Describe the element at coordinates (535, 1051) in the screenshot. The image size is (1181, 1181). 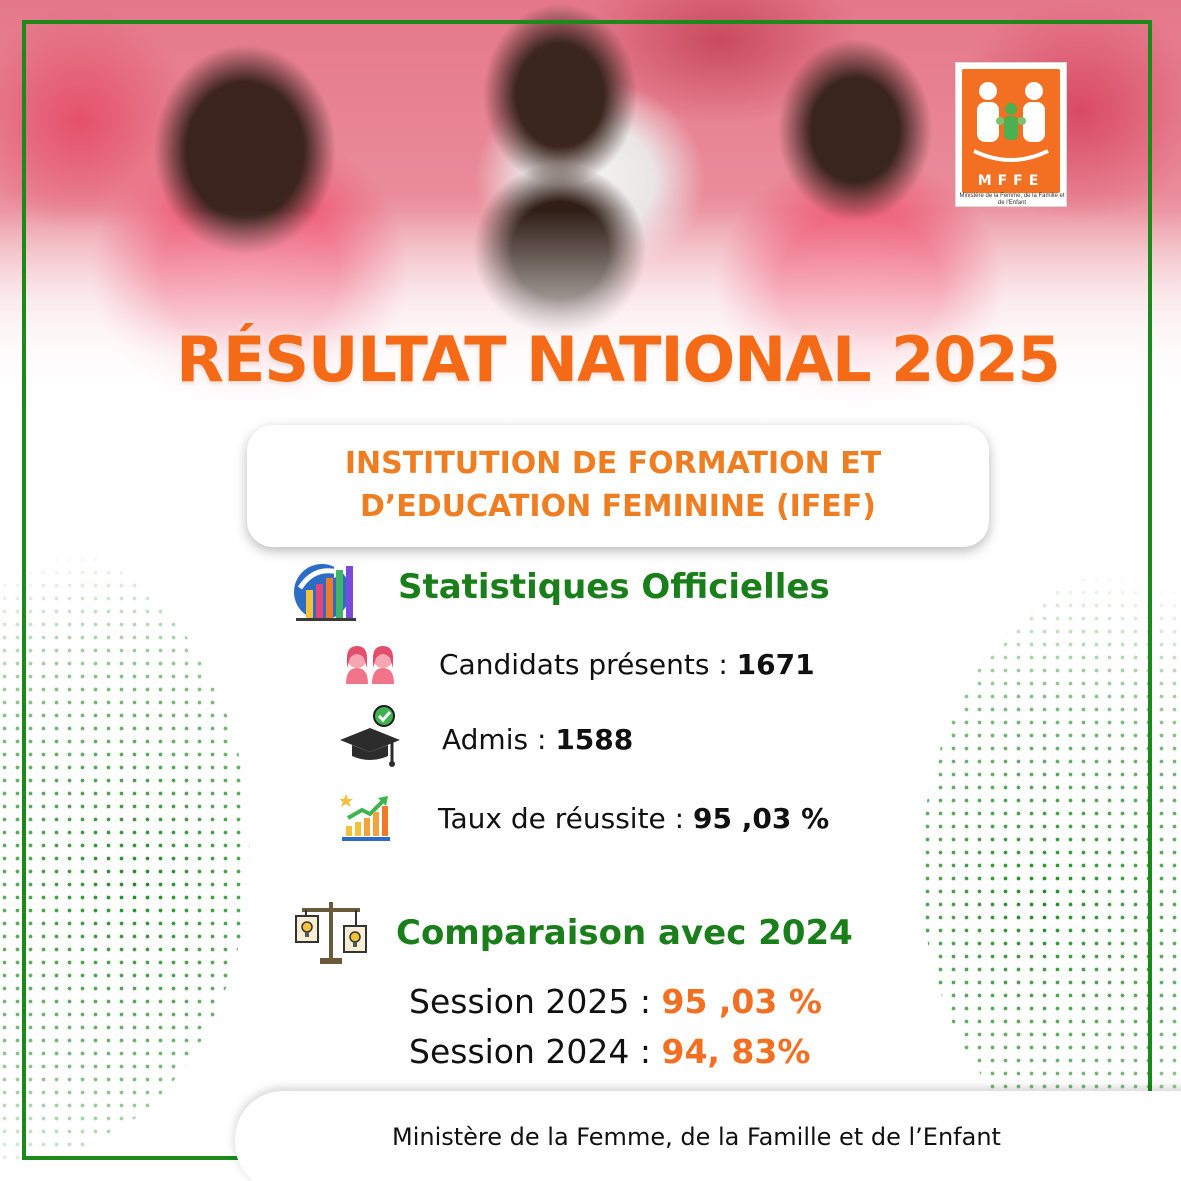
I see `session-2024-label: Session 2024 :` at that location.